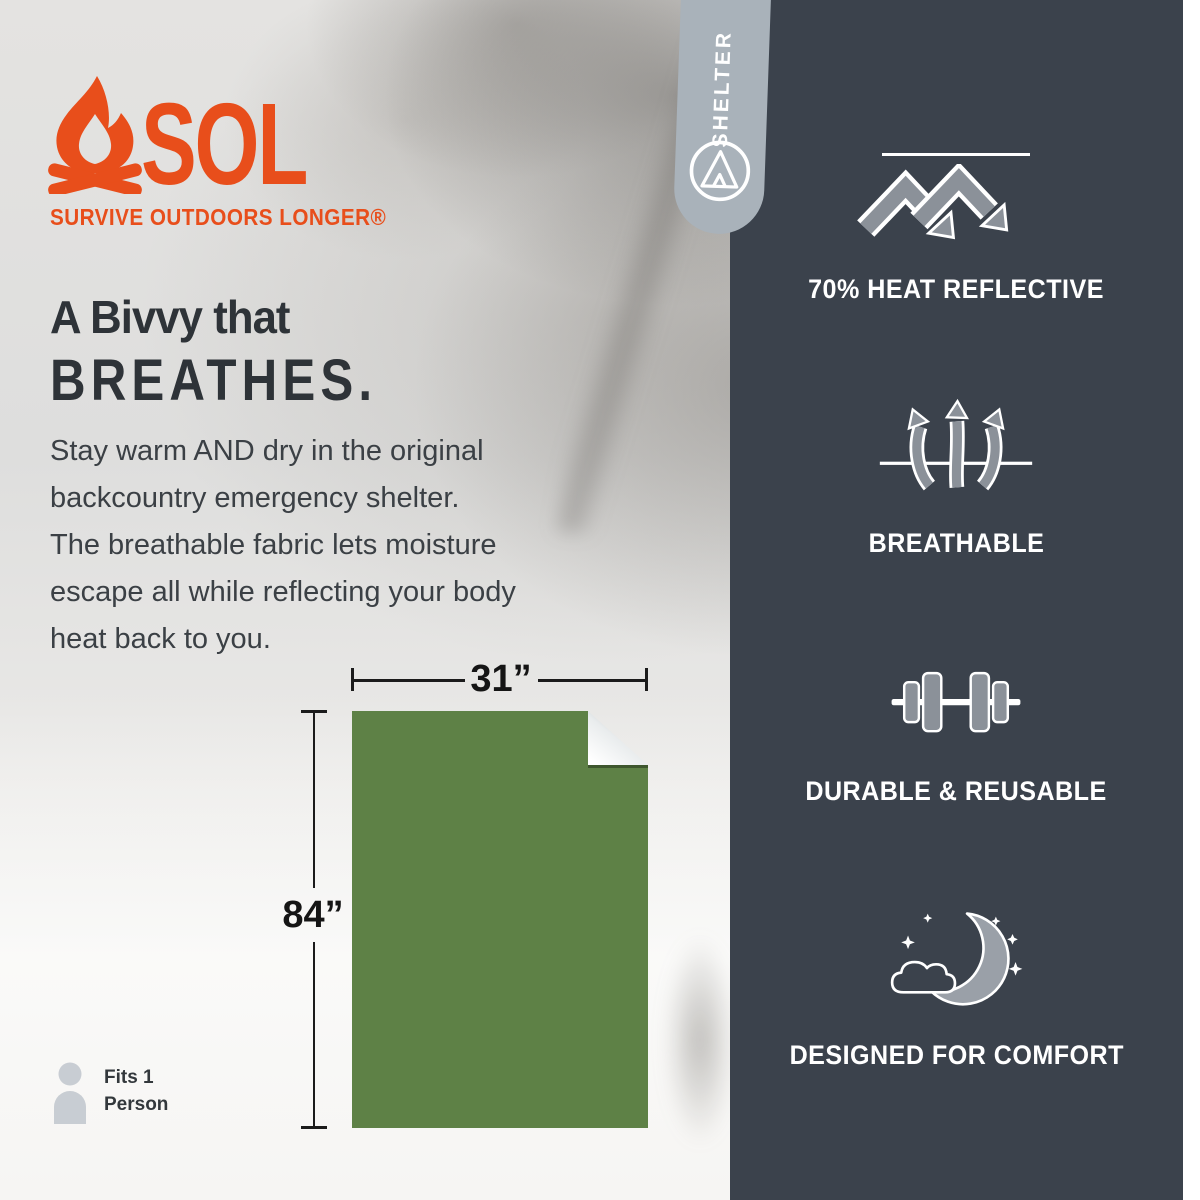  I want to click on capacity-line2: Person, so click(136, 1104).